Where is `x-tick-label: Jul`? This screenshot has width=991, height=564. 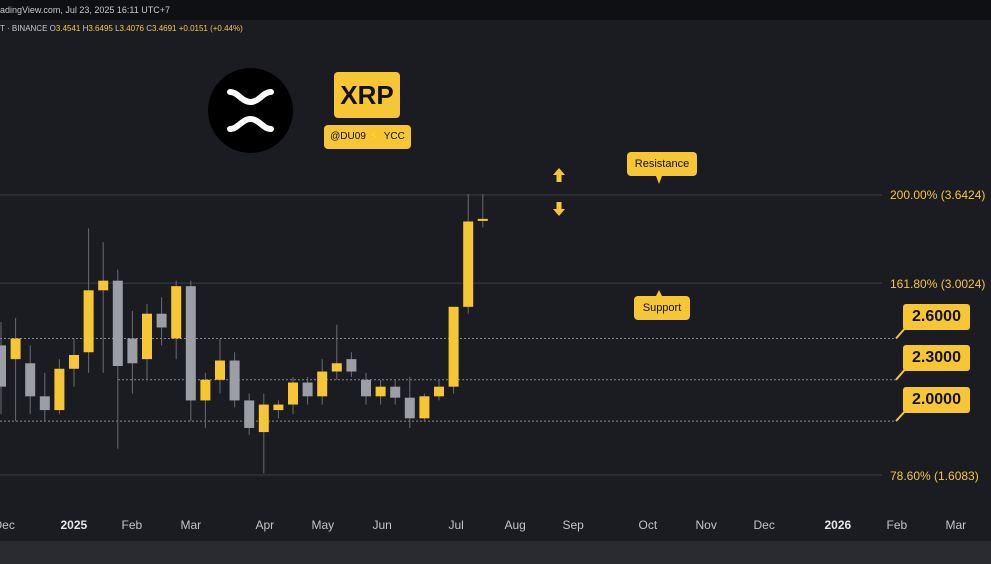 x-tick-label: Jul is located at coordinates (456, 525).